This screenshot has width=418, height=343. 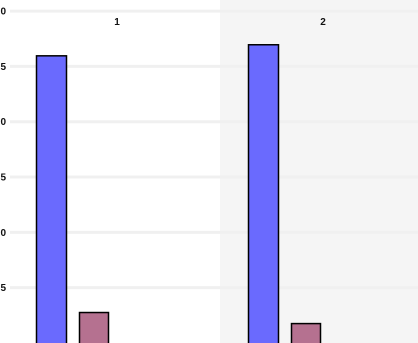 I want to click on panel-label-2: 2, so click(x=323, y=22).